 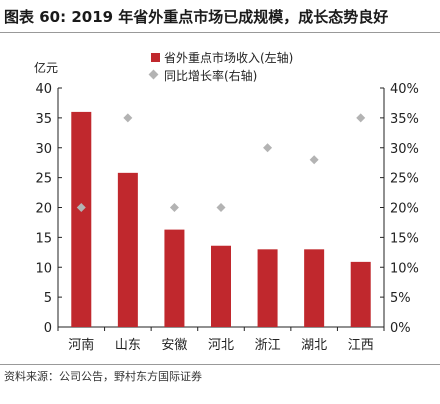 What do you see at coordinates (404, 119) in the screenshot?
I see `y2-tick-label: 35%` at bounding box center [404, 119].